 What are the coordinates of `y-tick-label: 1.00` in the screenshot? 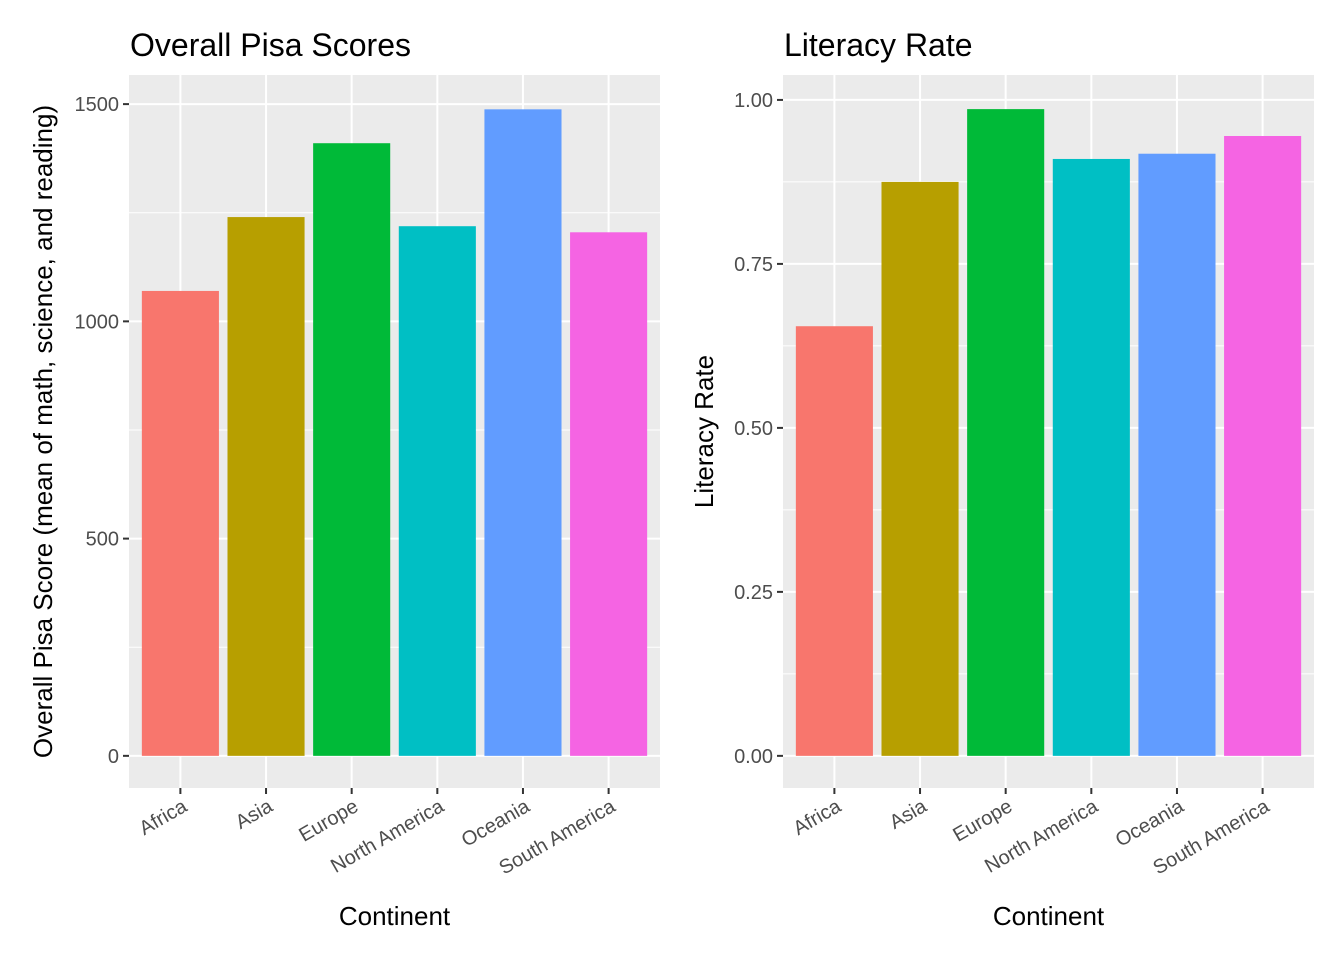 It's located at (753, 101).